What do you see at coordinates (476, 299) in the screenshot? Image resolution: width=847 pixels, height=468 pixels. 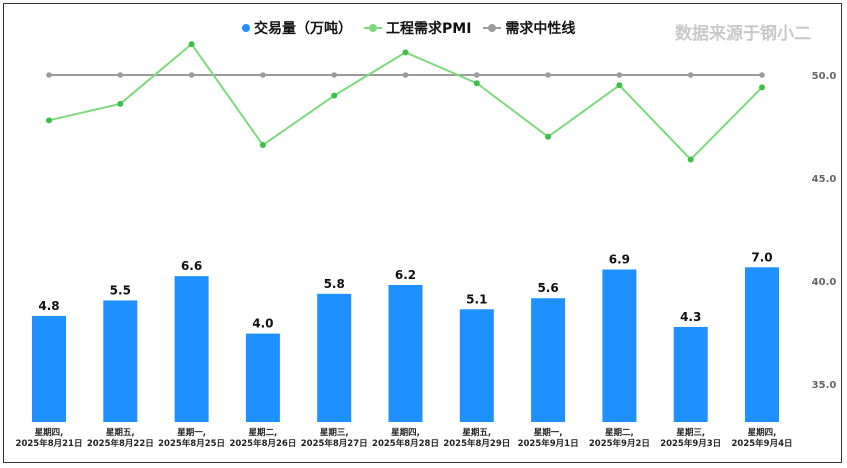 I see `bar-value-label: 5.1` at bounding box center [476, 299].